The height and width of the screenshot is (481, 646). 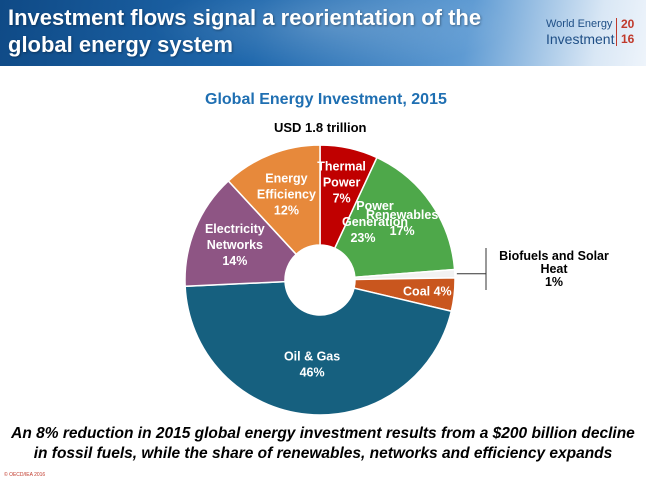 I want to click on slice-label-energy-efficiency: Energy Efficiency 12%, so click(x=286, y=194).